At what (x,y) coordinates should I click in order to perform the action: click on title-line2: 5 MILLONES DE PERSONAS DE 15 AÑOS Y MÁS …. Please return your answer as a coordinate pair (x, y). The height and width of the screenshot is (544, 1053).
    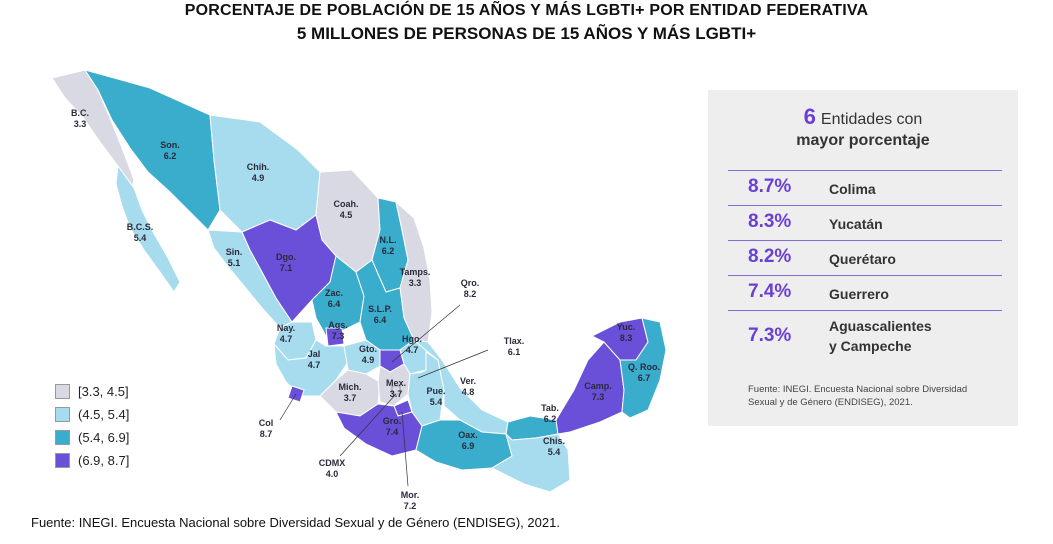
    Looking at the image, I should click on (526, 33).